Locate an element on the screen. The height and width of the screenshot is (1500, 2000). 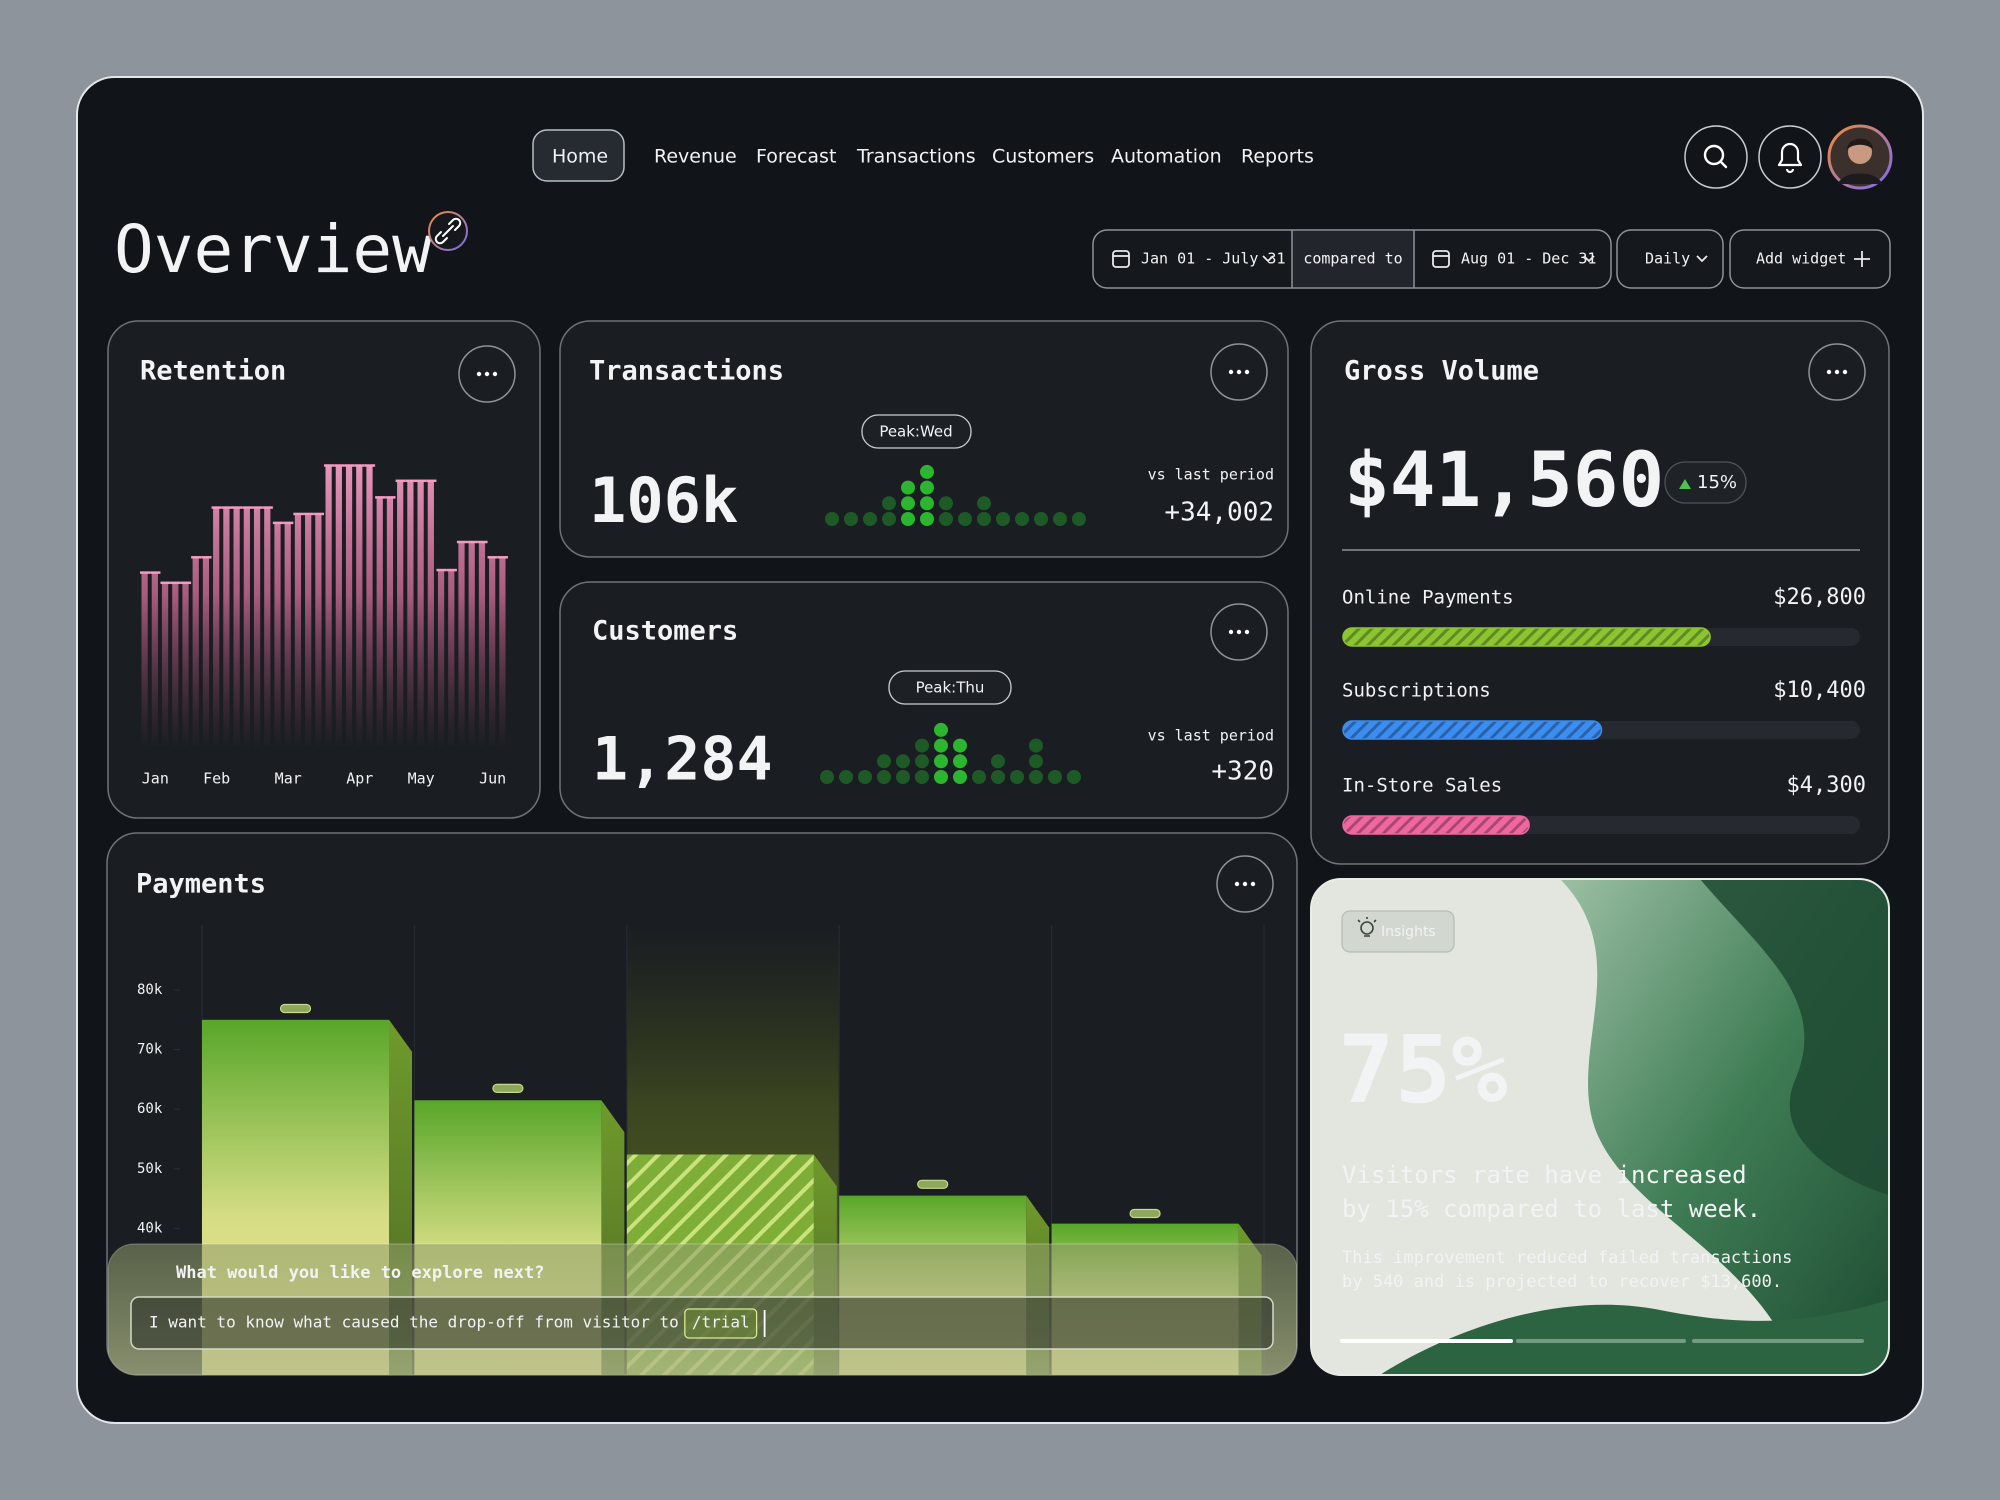
nav-item: Home is located at coordinates (580, 157).